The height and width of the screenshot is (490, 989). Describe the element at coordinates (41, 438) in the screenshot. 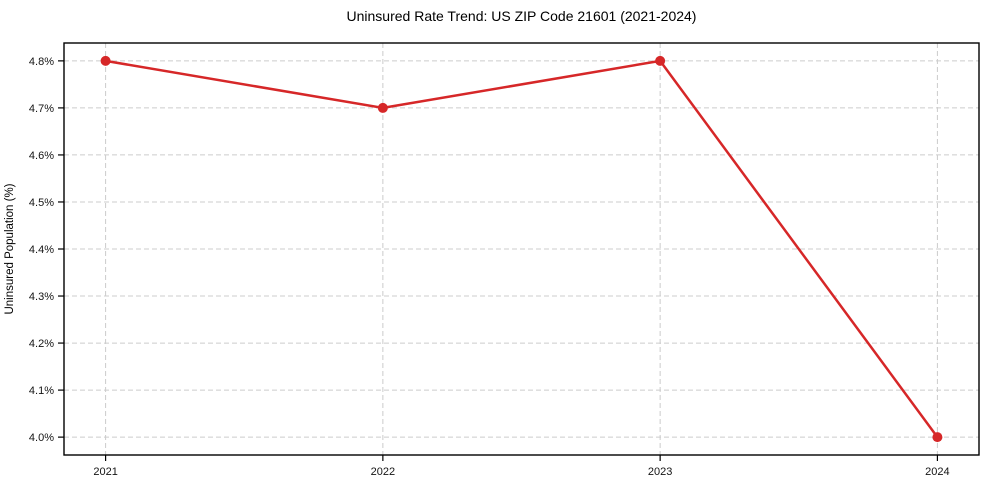

I see `y-tick-label: 4.0%` at that location.